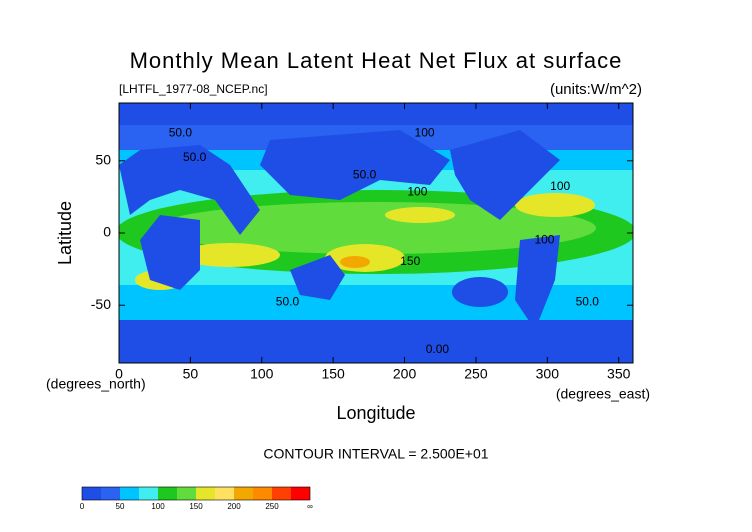 The width and height of the screenshot is (752, 532). I want to click on x-tick-label: 300, so click(548, 374).